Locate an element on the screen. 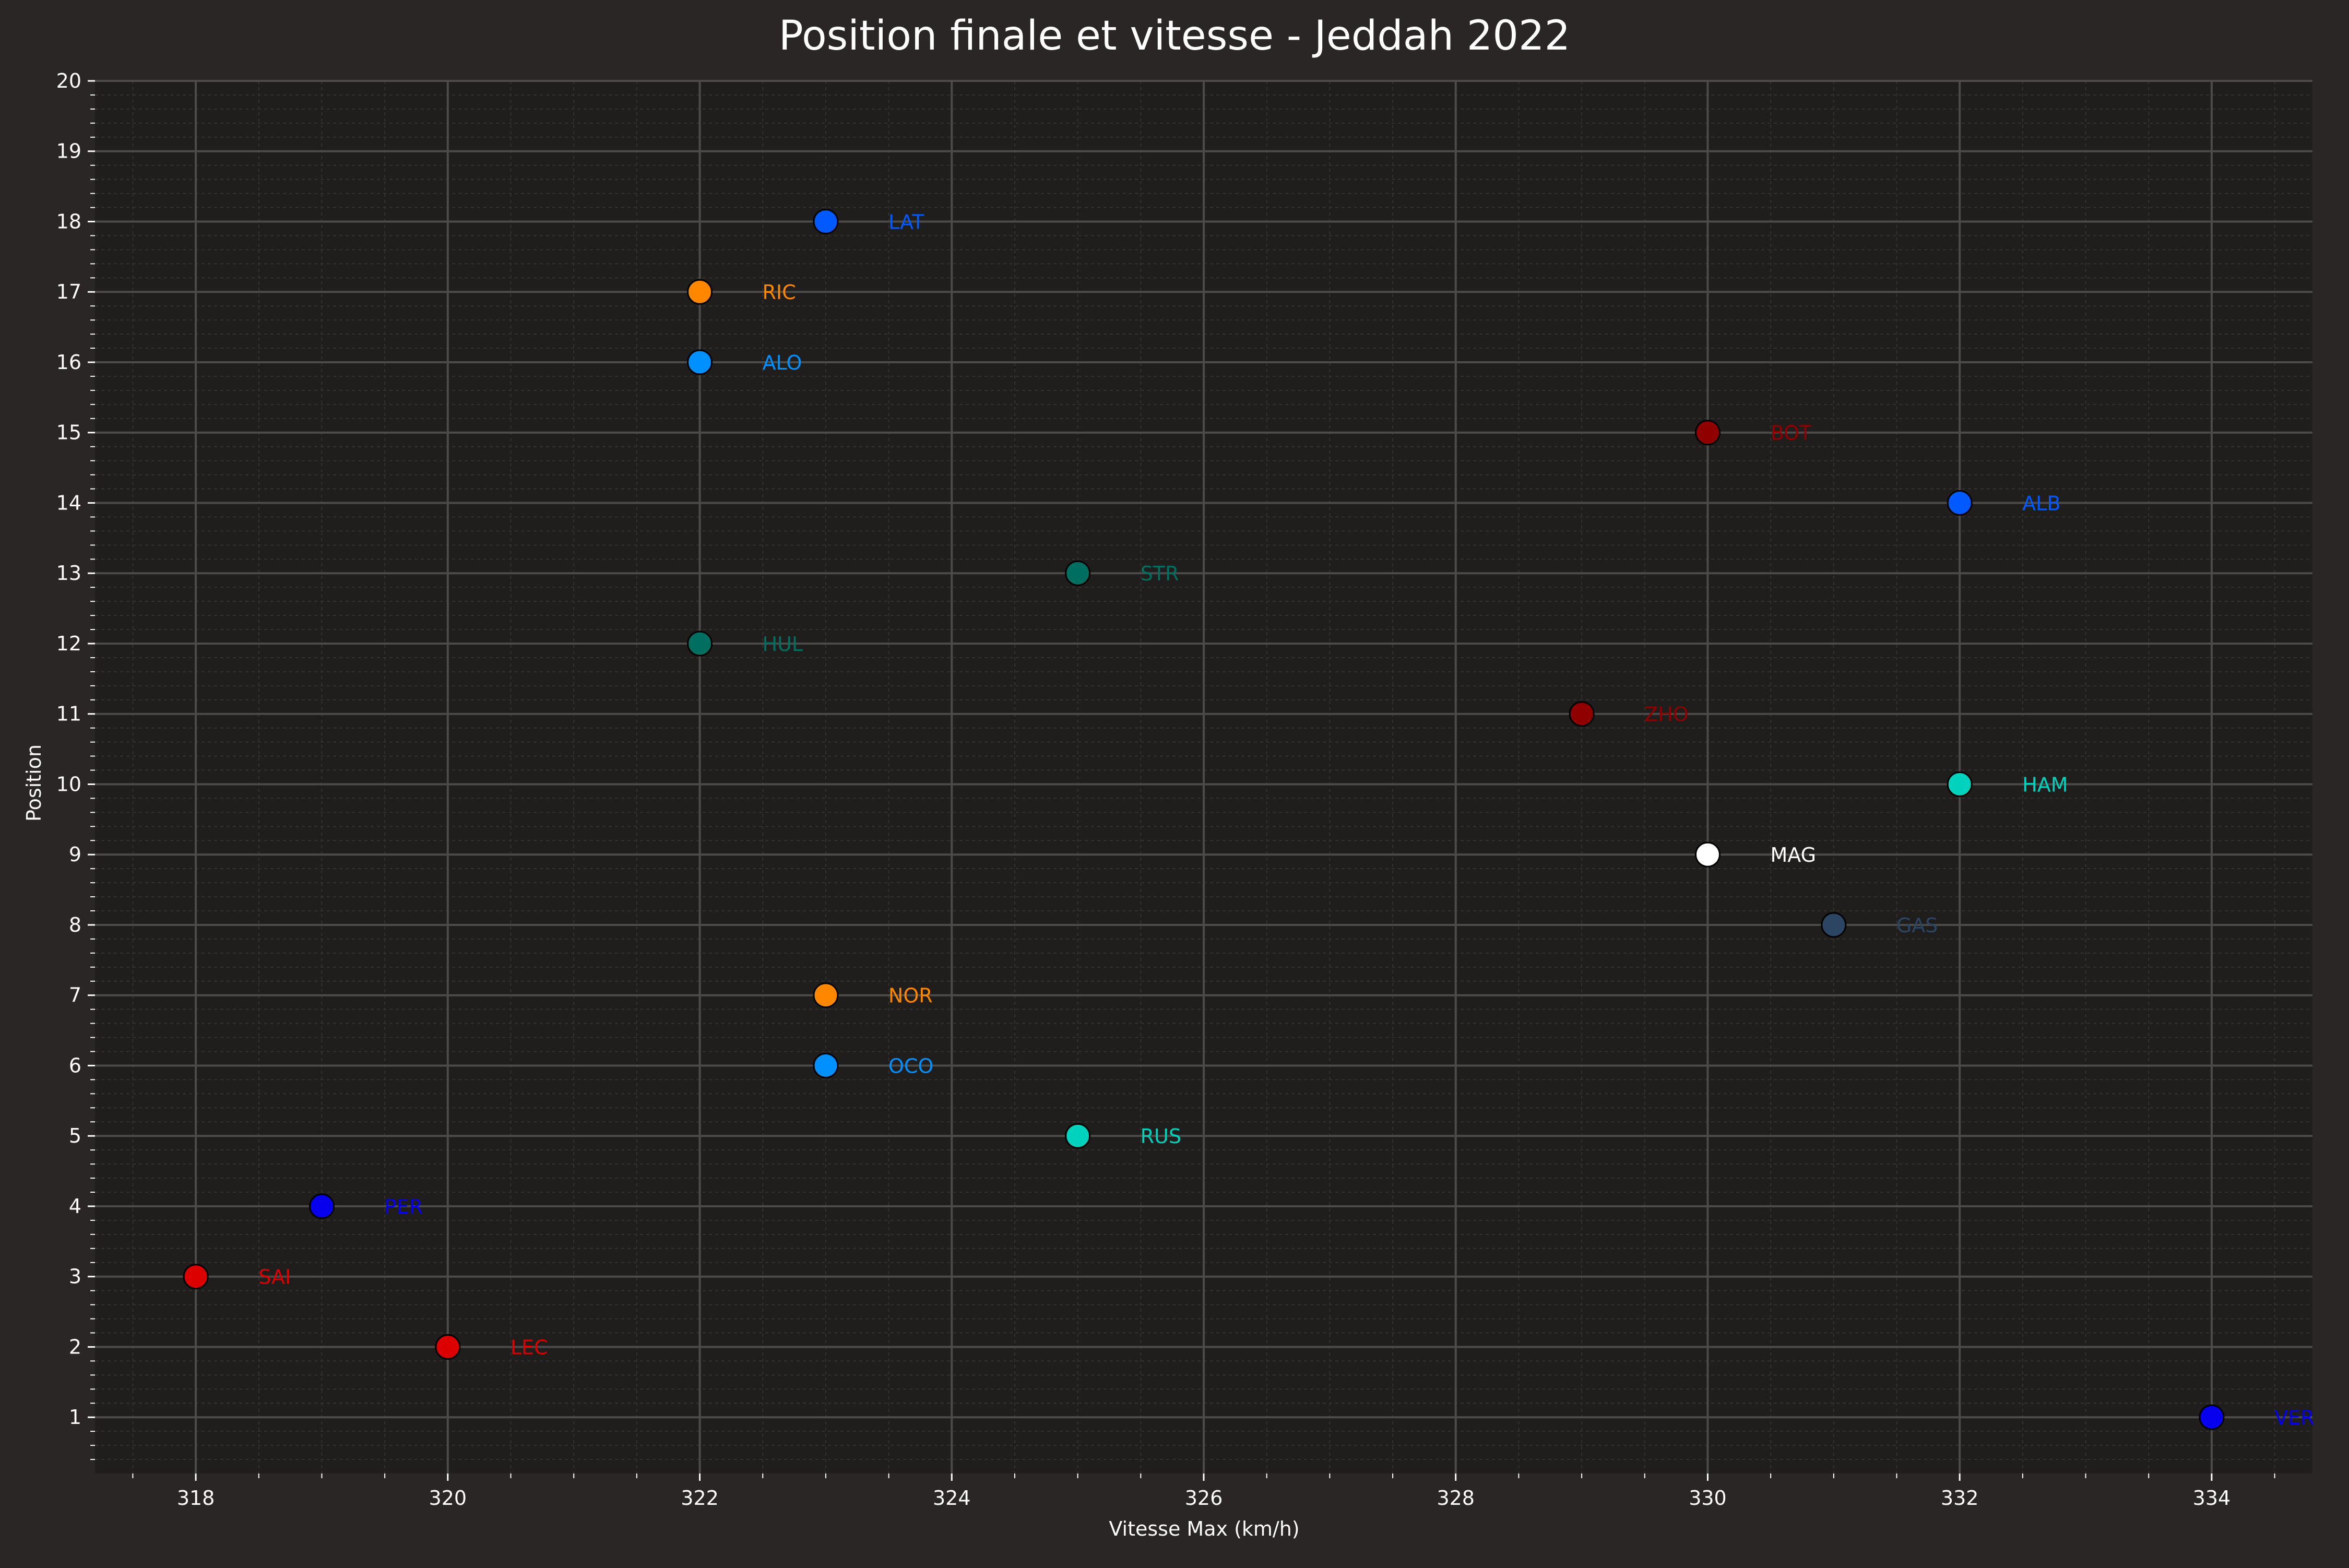  data-point-lat is located at coordinates (826, 221).